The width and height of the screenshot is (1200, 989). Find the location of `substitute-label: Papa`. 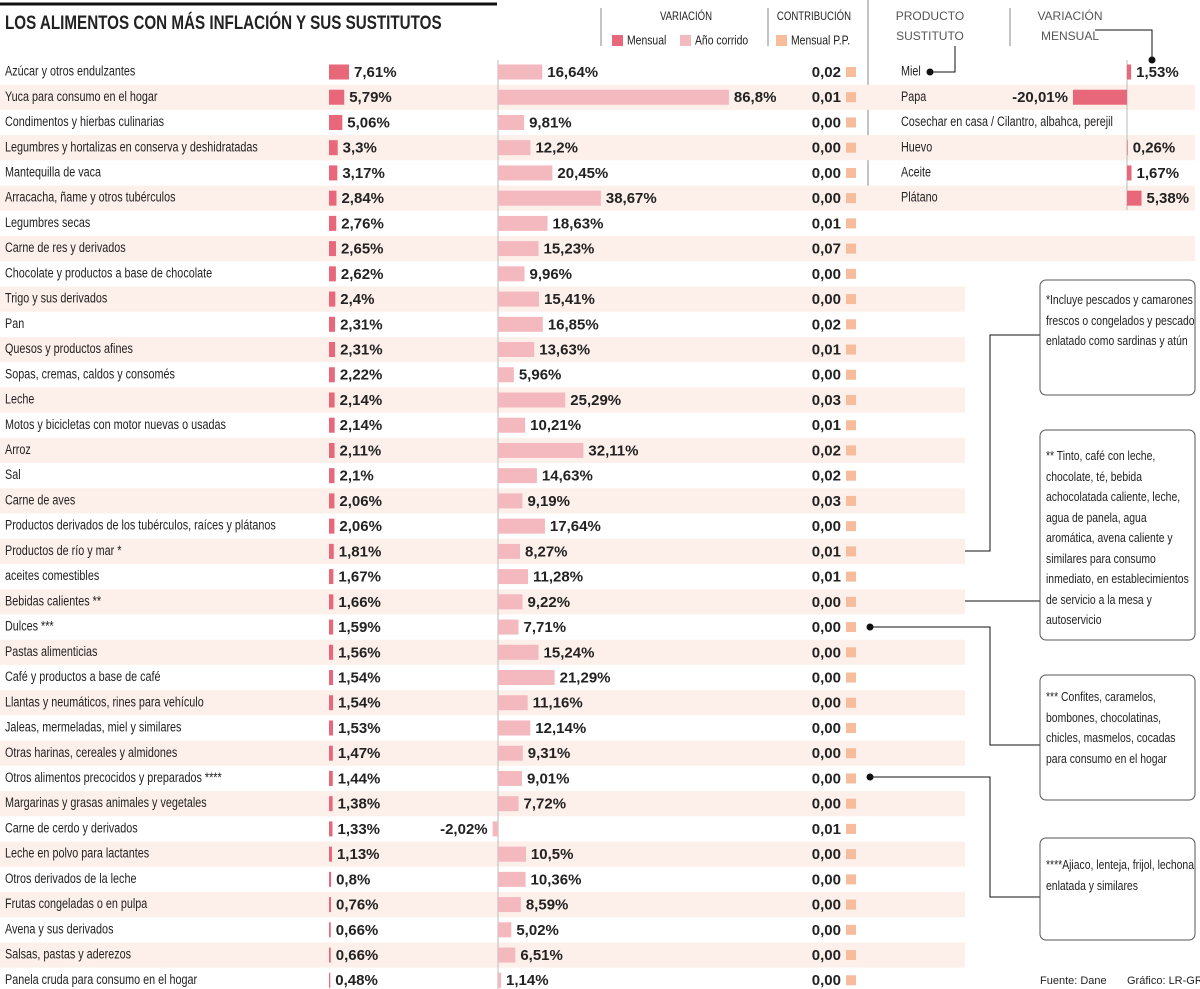

substitute-label: Papa is located at coordinates (914, 96).